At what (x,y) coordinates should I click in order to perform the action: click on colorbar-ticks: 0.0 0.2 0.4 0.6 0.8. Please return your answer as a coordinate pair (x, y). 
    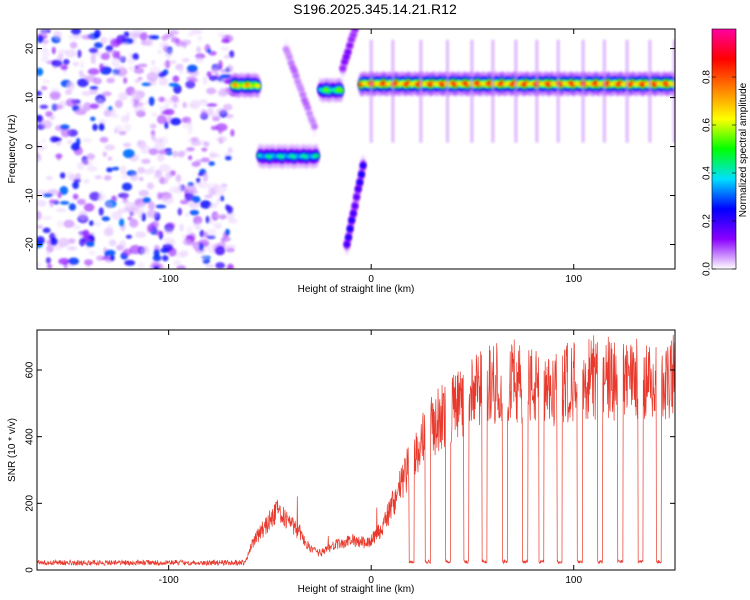
    Looking at the image, I should click on (719, 173).